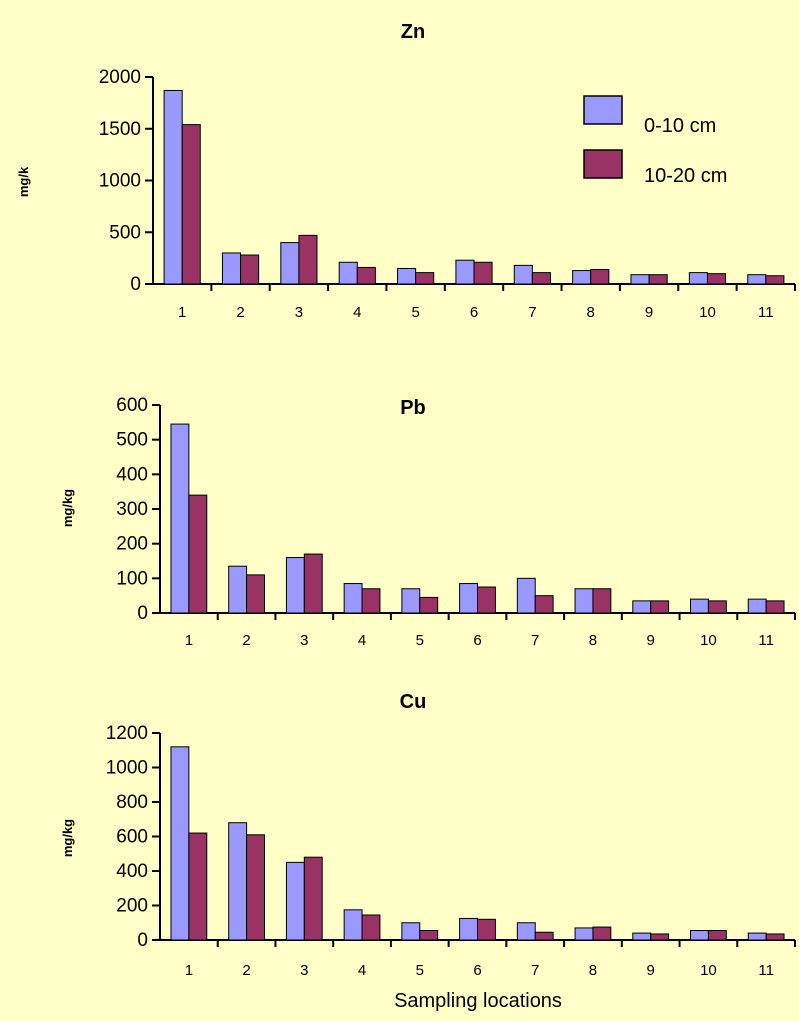 Image resolution: width=799 pixels, height=1021 pixels. Describe the element at coordinates (707, 312) in the screenshot. I see `x-tick-label: 10` at that location.